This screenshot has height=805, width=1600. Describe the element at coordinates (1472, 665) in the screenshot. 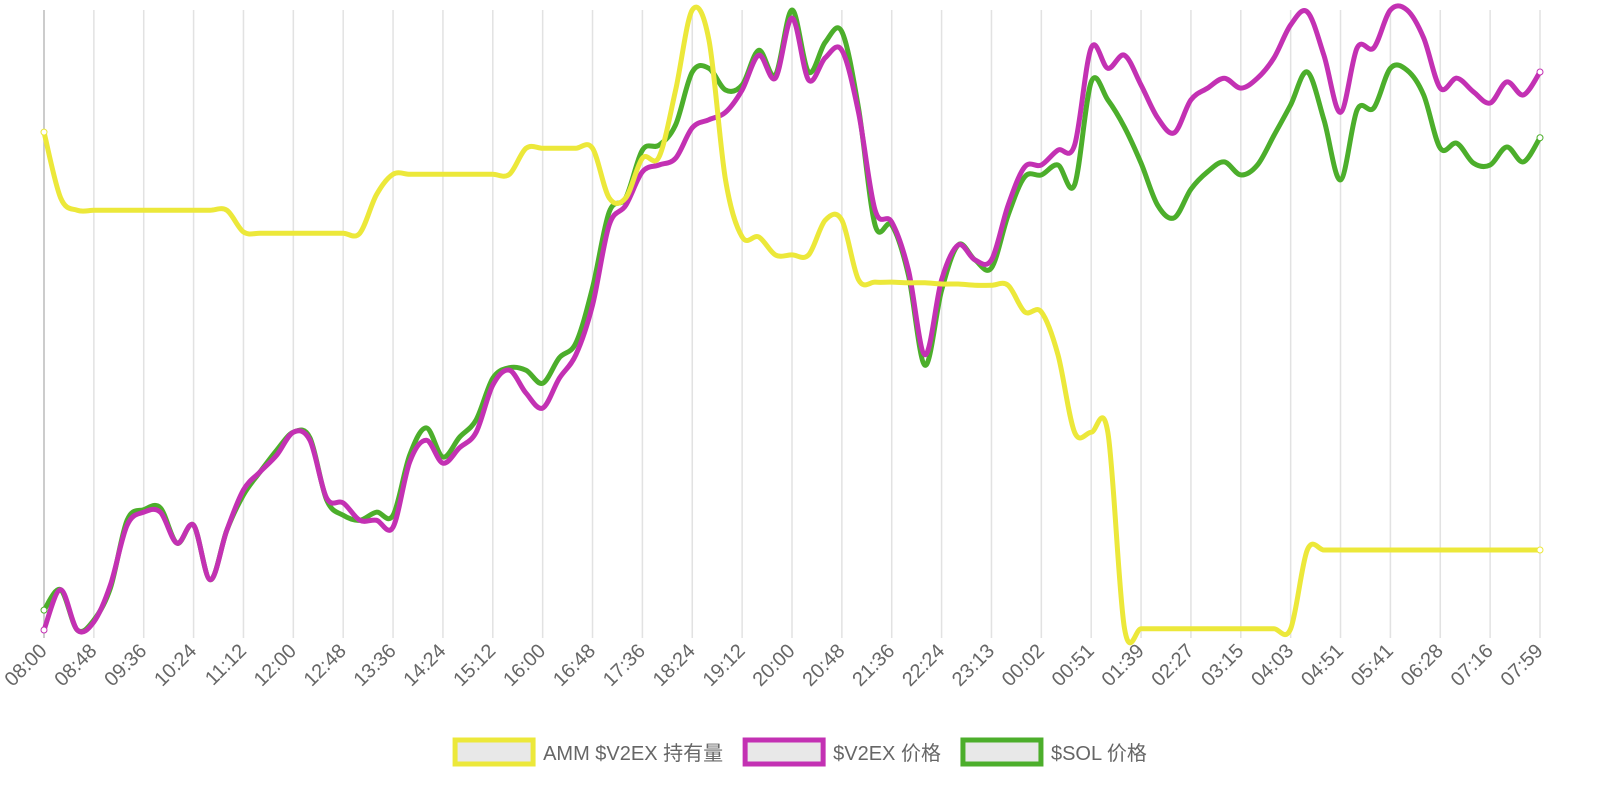

I see `x-tick-label: 07:16` at that location.